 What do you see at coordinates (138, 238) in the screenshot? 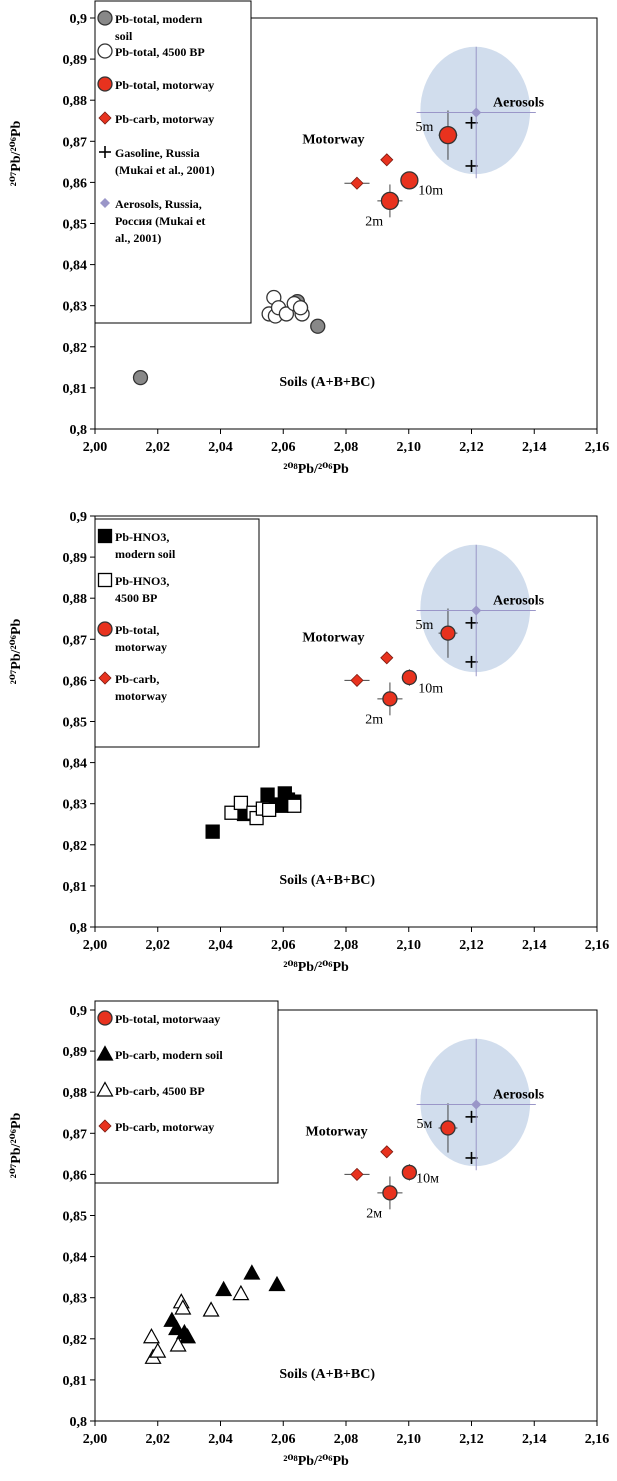
I see `legend-label: al., 2001)` at bounding box center [138, 238].